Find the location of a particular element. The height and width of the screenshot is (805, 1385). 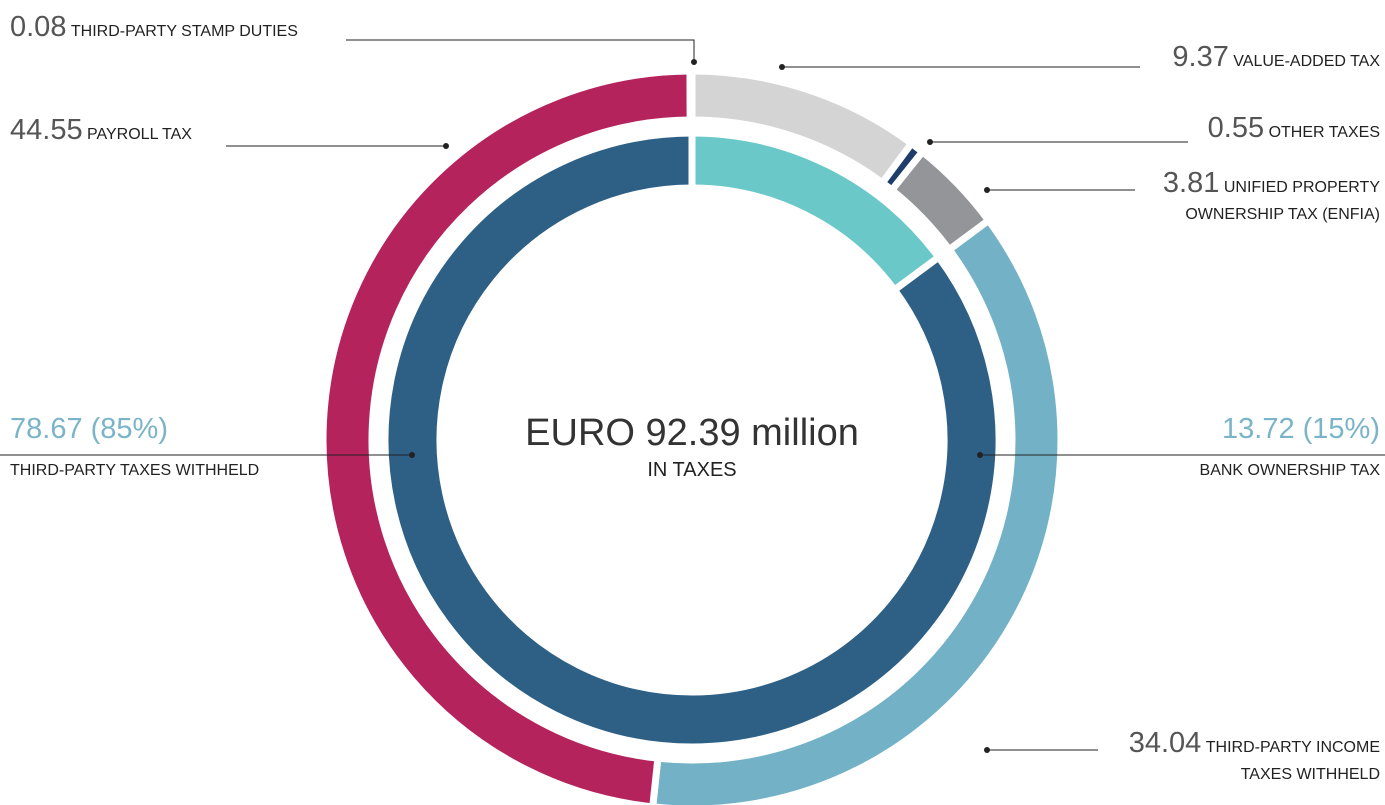

outer-label: 0.55 OTHER TAXES is located at coordinates (1293, 129).